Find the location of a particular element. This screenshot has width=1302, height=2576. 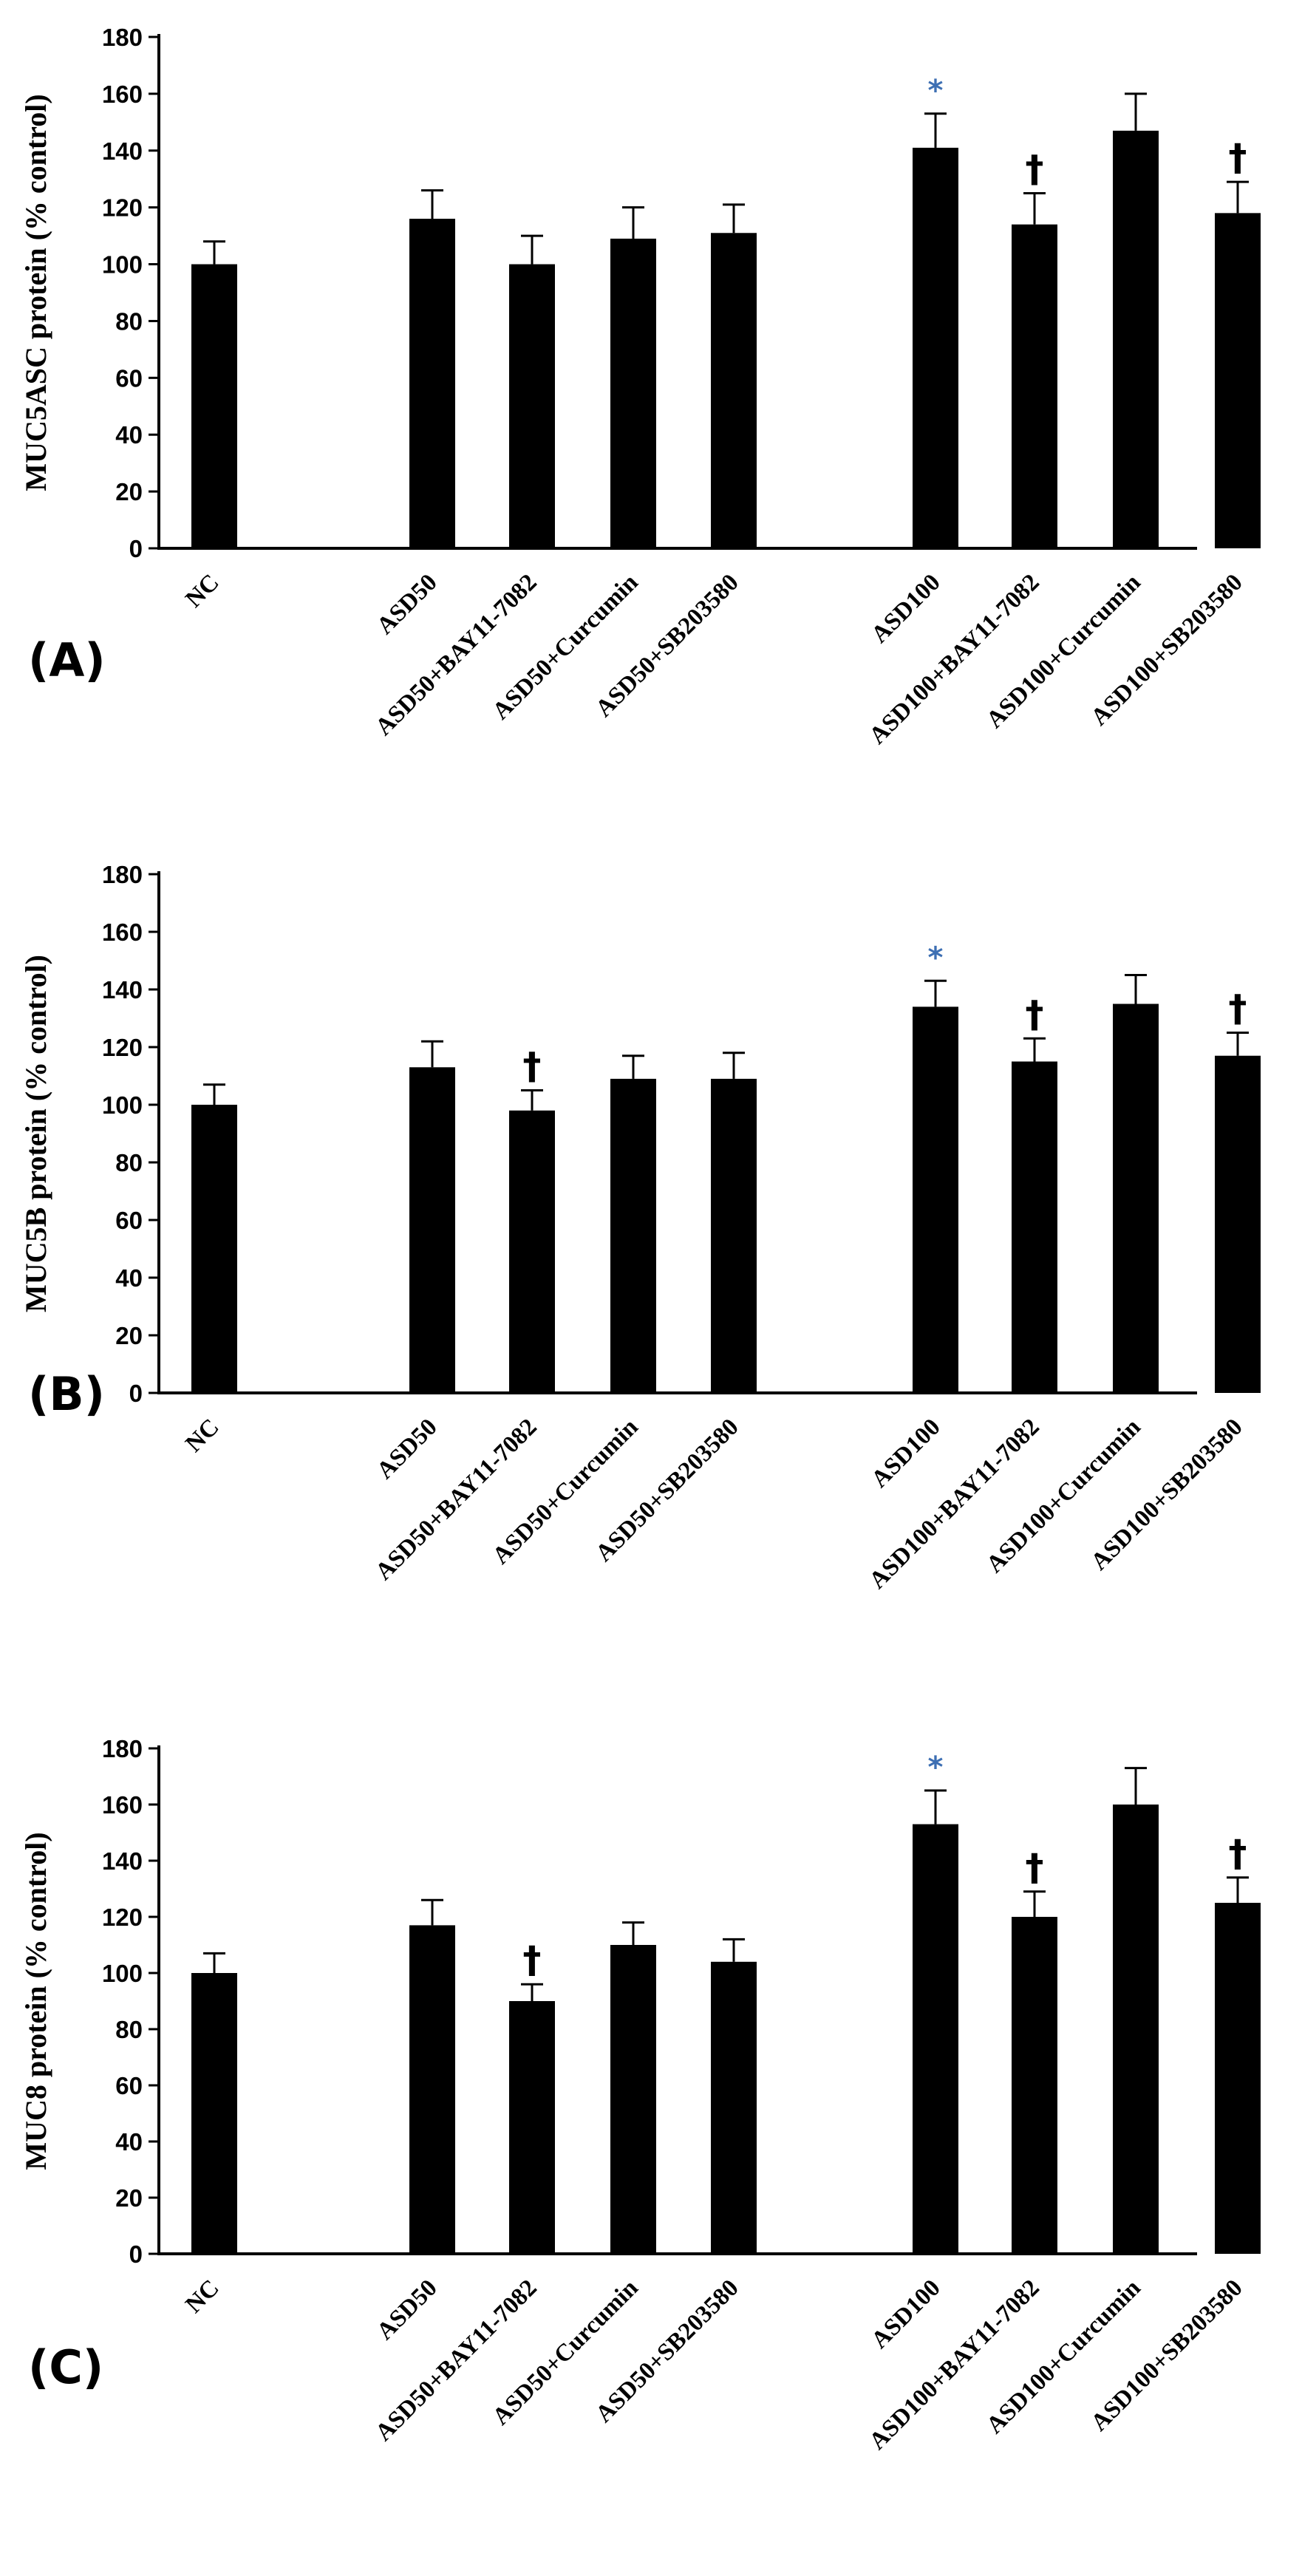

panel-label: (B) is located at coordinates (66, 1394).